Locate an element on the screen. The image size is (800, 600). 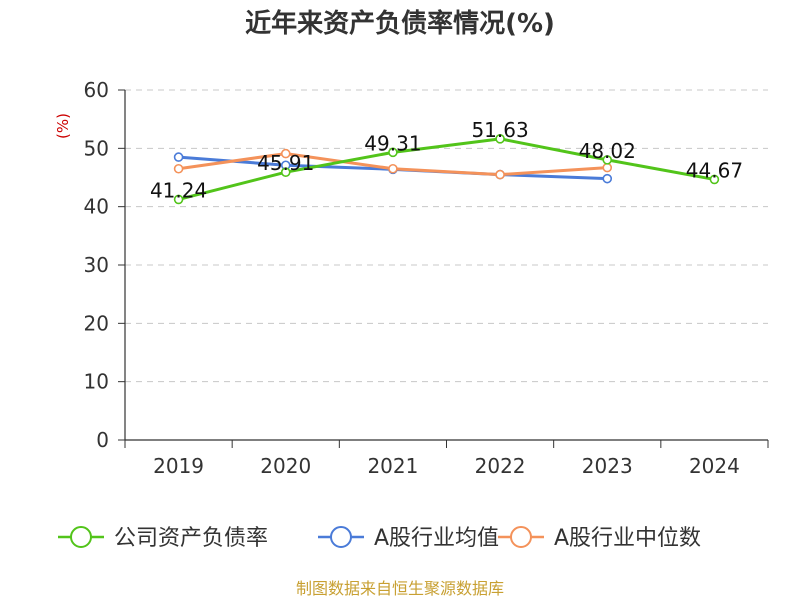
x-tick-label: 2023 is located at coordinates (607, 466).